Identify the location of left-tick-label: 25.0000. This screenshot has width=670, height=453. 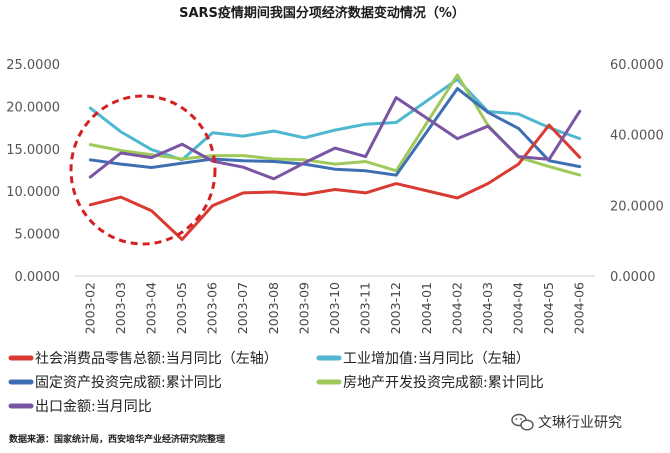
(33, 65).